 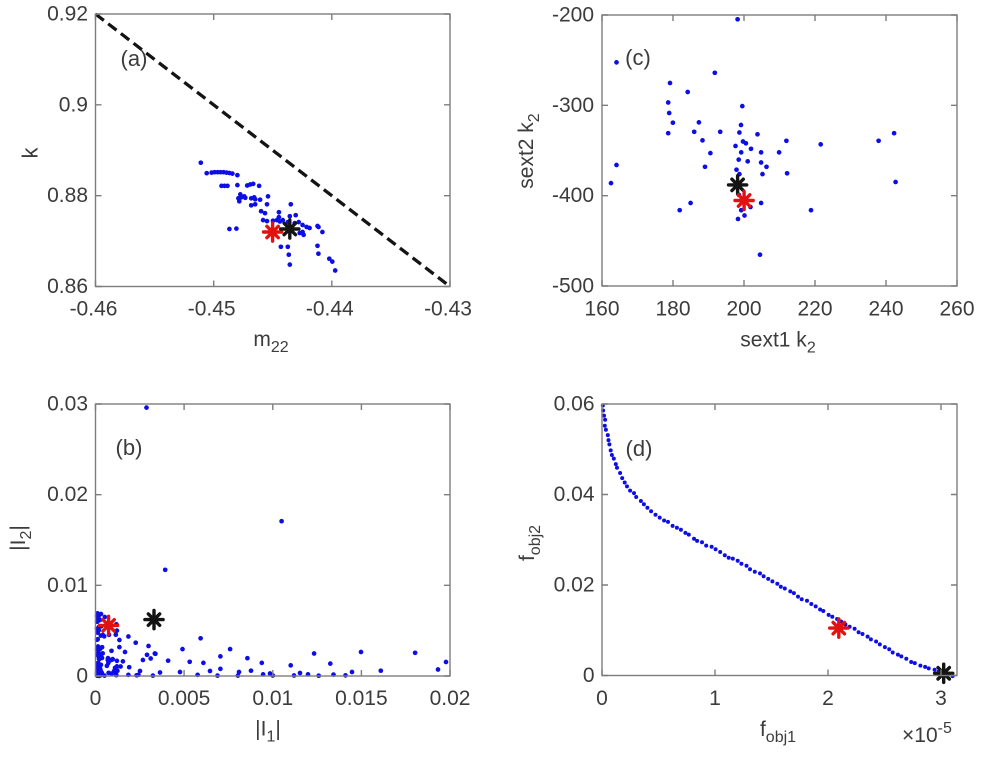 What do you see at coordinates (67, 286) in the screenshot?
I see `svg-text: 0.86` at bounding box center [67, 286].